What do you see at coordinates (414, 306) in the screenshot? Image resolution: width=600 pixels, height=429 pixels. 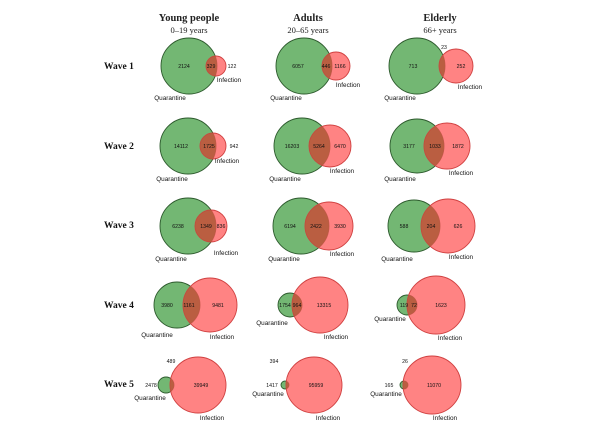 I see `overlap-value: 72` at bounding box center [414, 306].